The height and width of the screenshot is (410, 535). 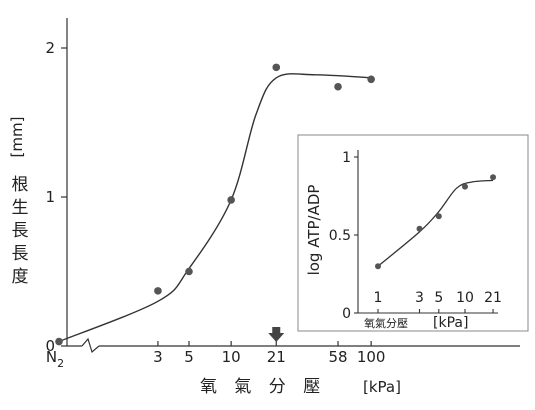 I want to click on x-tick-label: 21, so click(x=276, y=357).